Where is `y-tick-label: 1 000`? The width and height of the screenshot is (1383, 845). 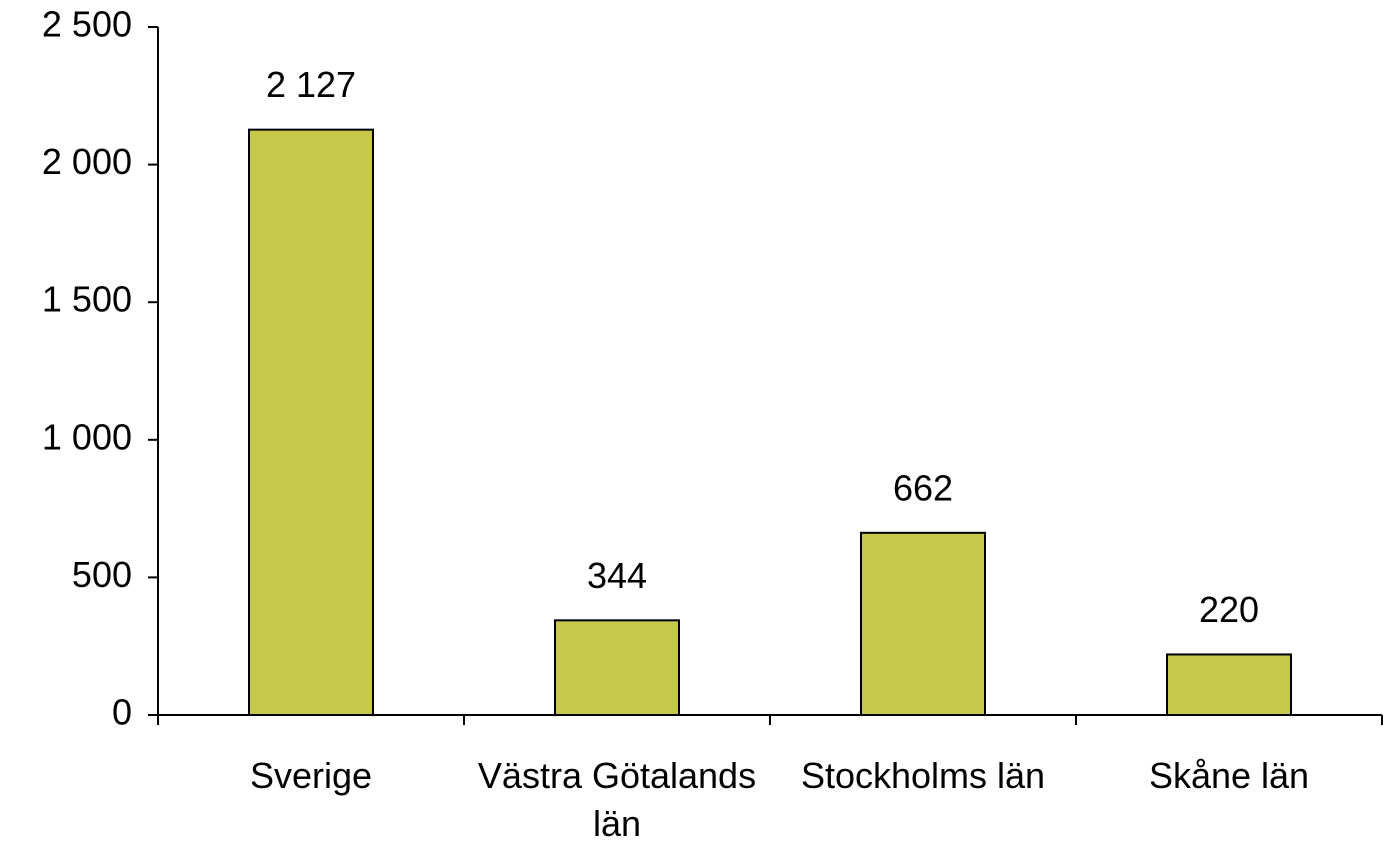 y-tick-label: 1 000 is located at coordinates (87, 436).